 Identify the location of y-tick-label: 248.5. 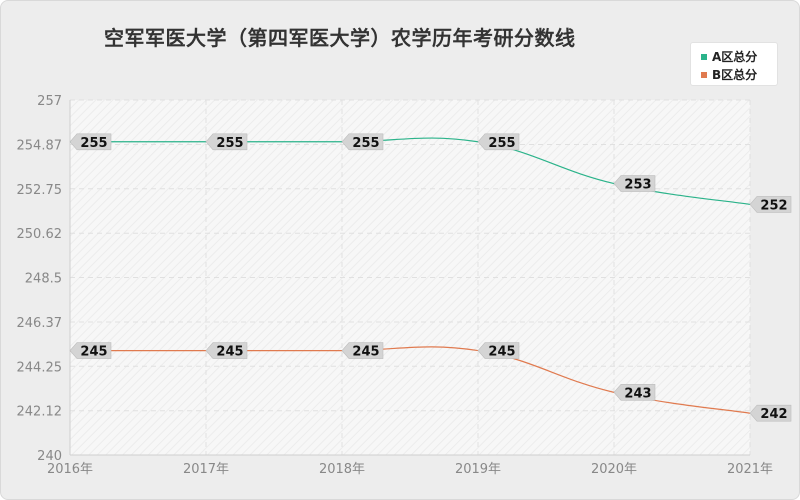
(43, 279).